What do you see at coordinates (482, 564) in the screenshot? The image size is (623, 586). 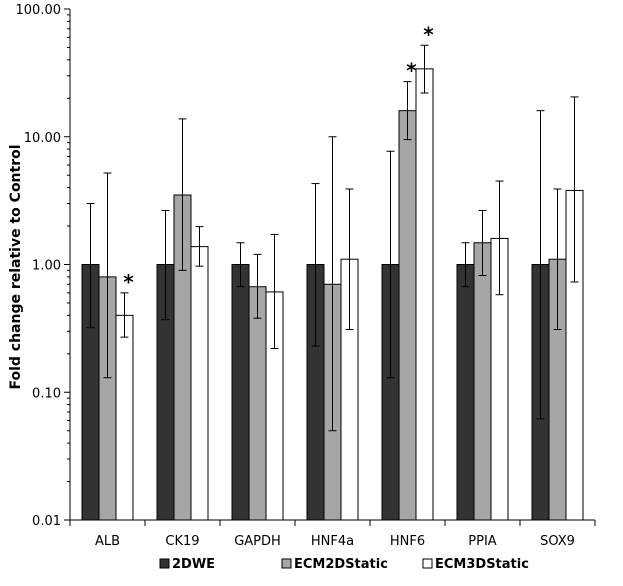 I see `legend-label-ecm3dstatic: ECM3DStatic` at bounding box center [482, 564].